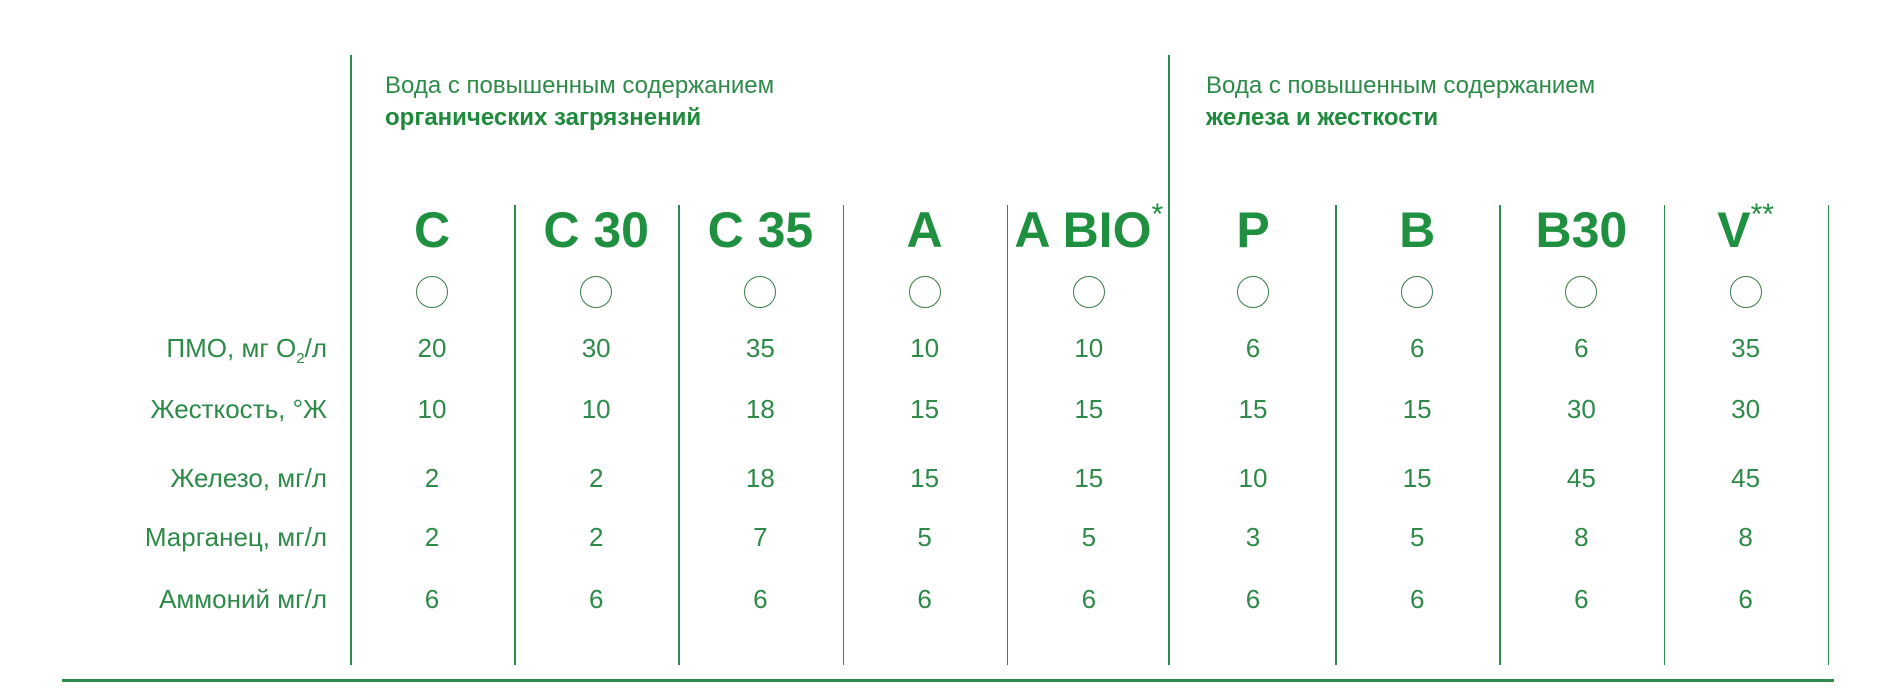 The image size is (1895, 694). What do you see at coordinates (1169, 360) in the screenshot?
I see `group-divider` at bounding box center [1169, 360].